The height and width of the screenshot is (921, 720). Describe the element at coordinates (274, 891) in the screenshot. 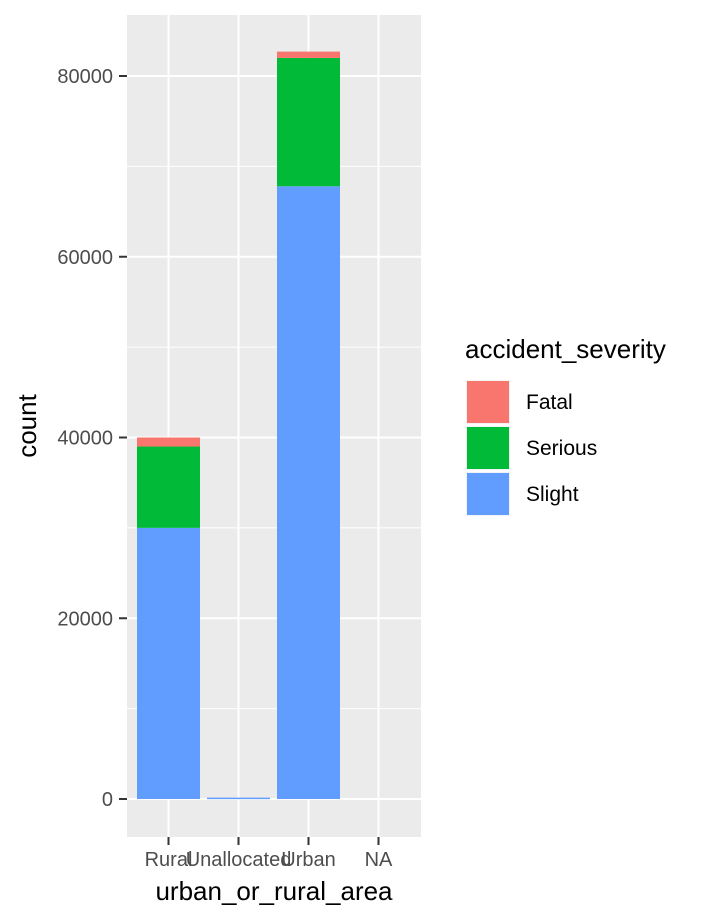

I see `x-axis-title: urban_or_rural_area` at that location.